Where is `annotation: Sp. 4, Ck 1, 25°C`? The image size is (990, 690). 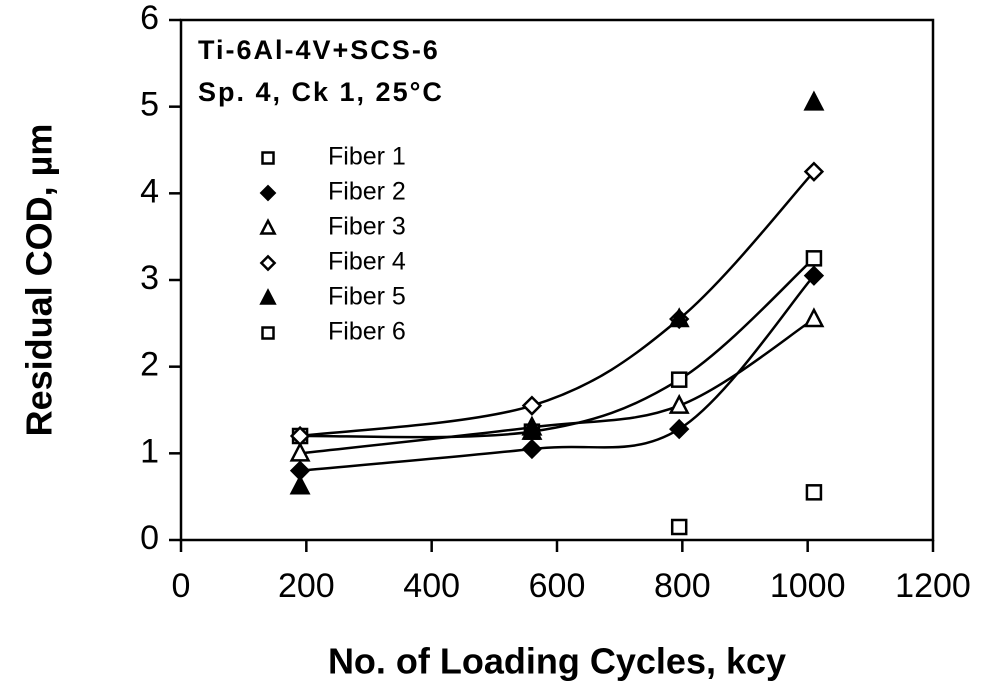 annotation: Sp. 4, Ck 1, 25°C is located at coordinates (321, 92).